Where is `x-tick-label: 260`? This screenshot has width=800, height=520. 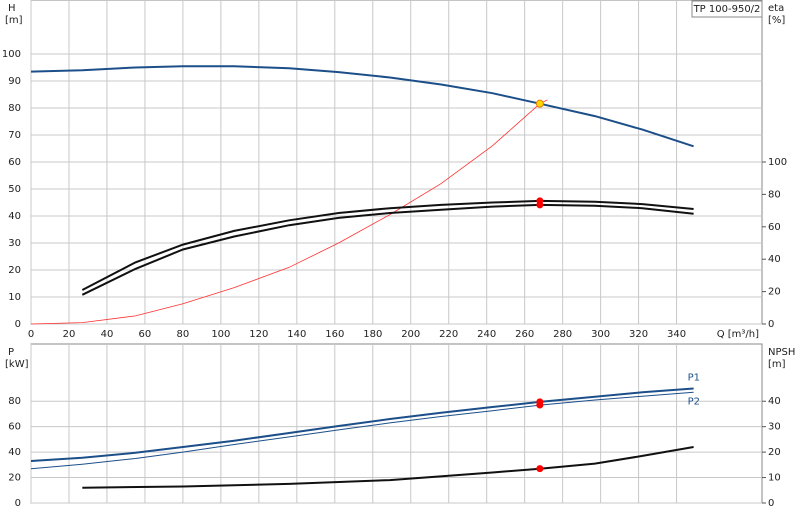 x-tick-label: 260 is located at coordinates (524, 334).